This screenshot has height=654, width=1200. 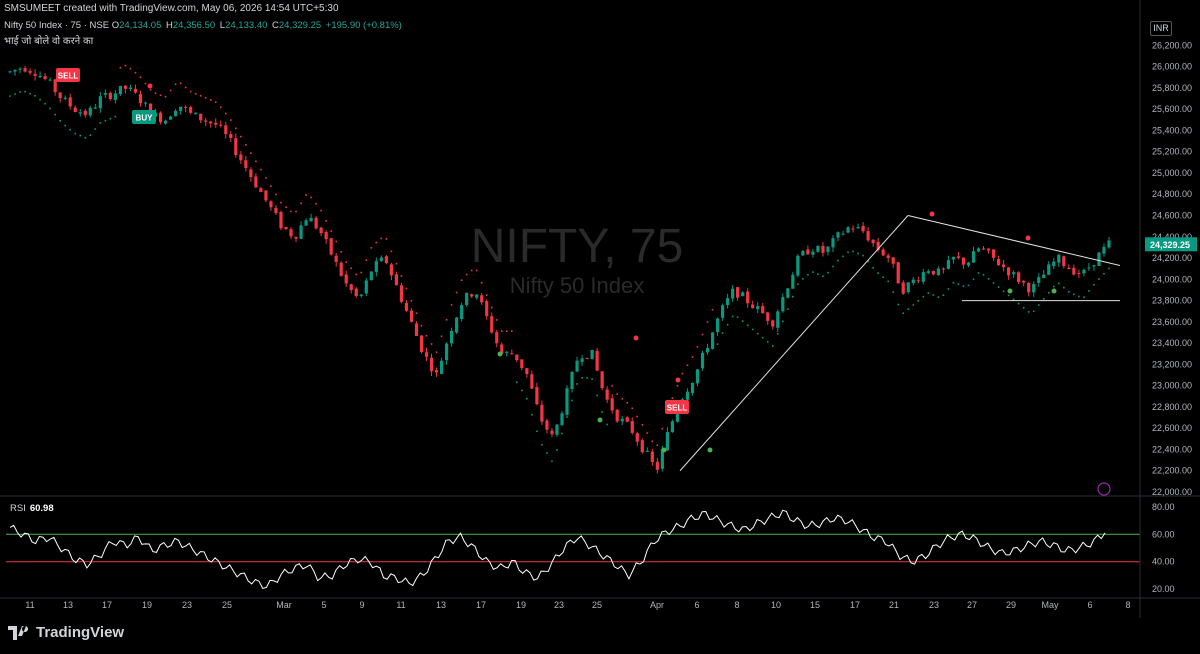 What do you see at coordinates (32, 508) in the screenshot?
I see `rsi-legend: RSI 60.98` at bounding box center [32, 508].